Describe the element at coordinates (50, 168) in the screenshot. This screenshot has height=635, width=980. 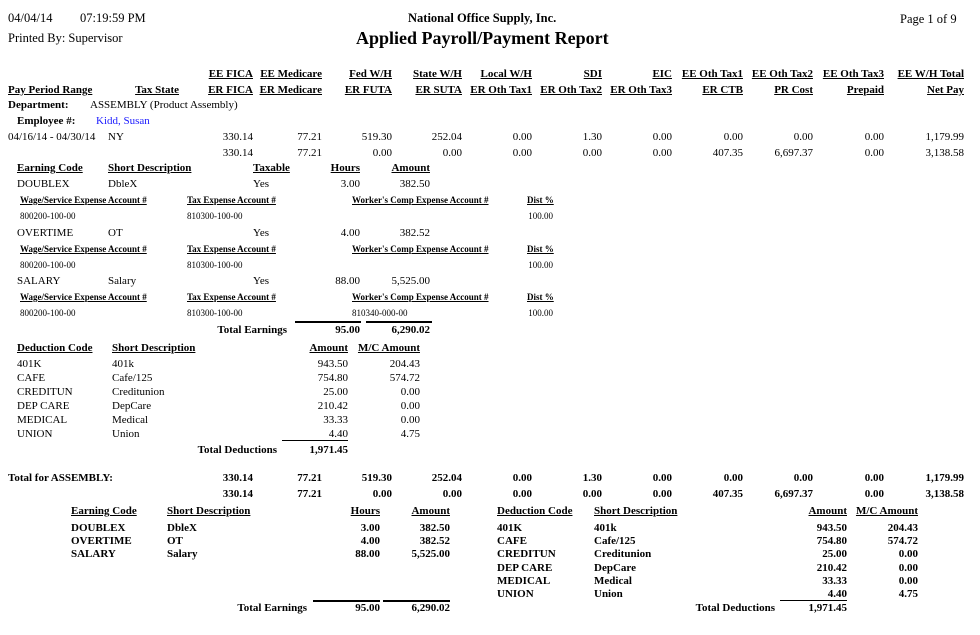
I see `earnings-header: Earning Code` at that location.